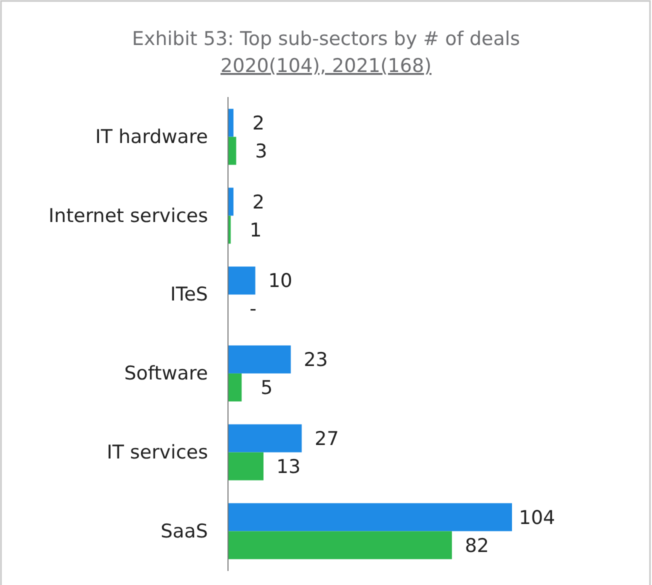 The height and width of the screenshot is (585, 652). Describe the element at coordinates (151, 137) in the screenshot. I see `y-tick-label: IT hardware` at that location.